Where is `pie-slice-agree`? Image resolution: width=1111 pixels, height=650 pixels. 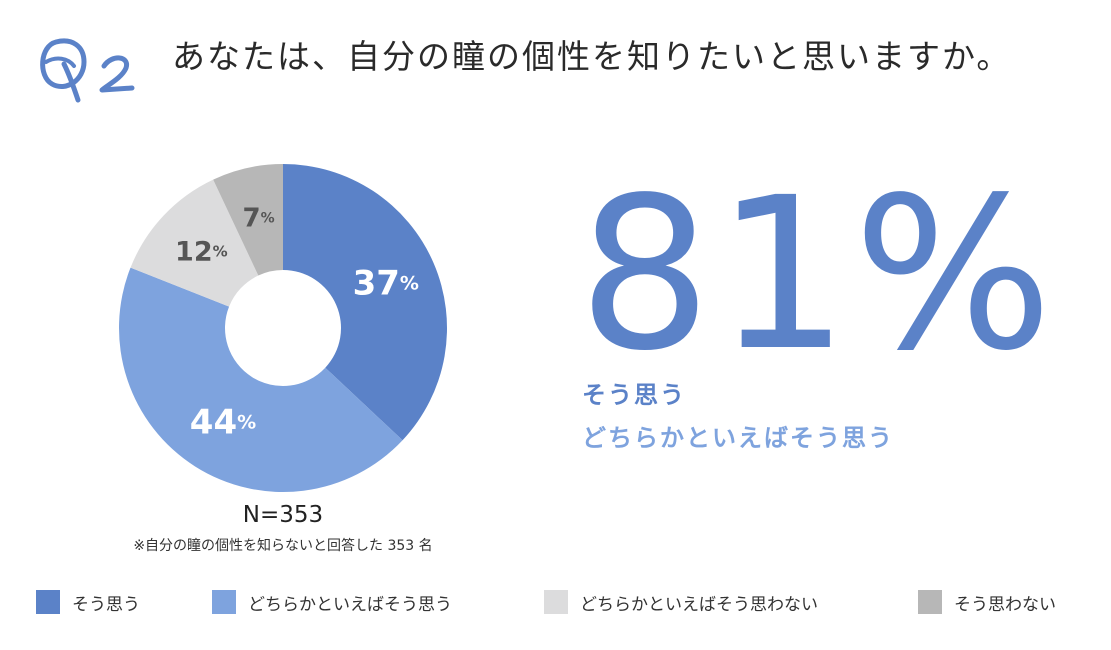 pie-slice-agree is located at coordinates (365, 302).